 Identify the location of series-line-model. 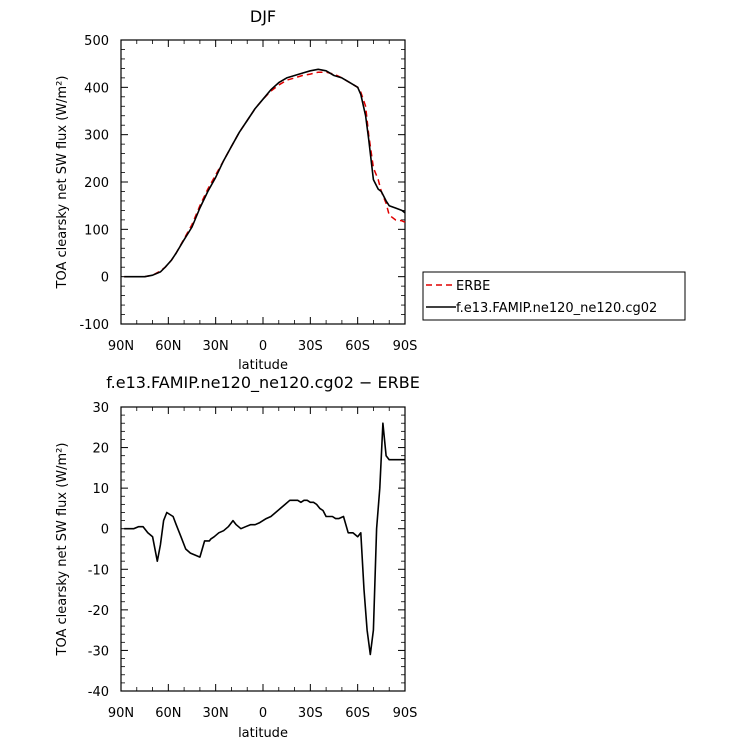
(265, 173).